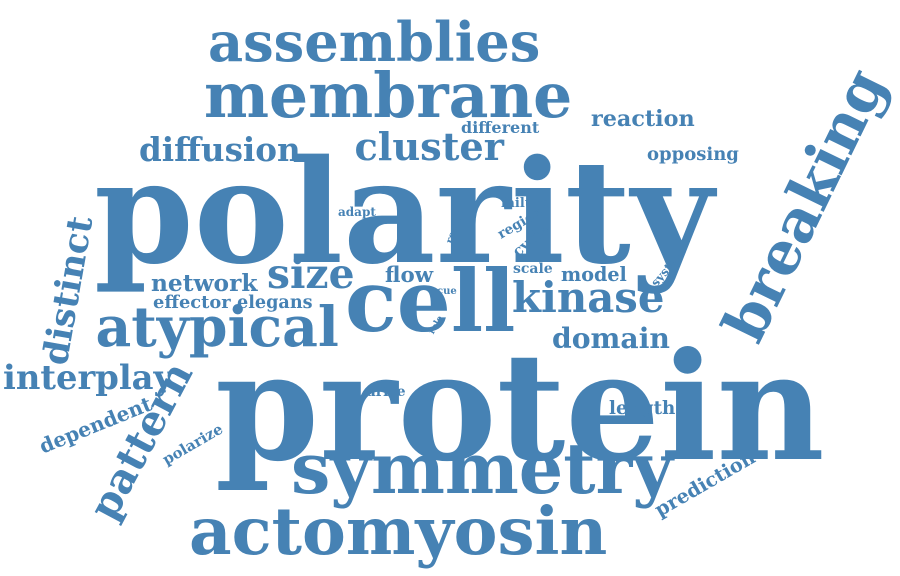 The image size is (900, 576). What do you see at coordinates (386, 392) in the screenshot?
I see `word-drive: drive` at bounding box center [386, 392].